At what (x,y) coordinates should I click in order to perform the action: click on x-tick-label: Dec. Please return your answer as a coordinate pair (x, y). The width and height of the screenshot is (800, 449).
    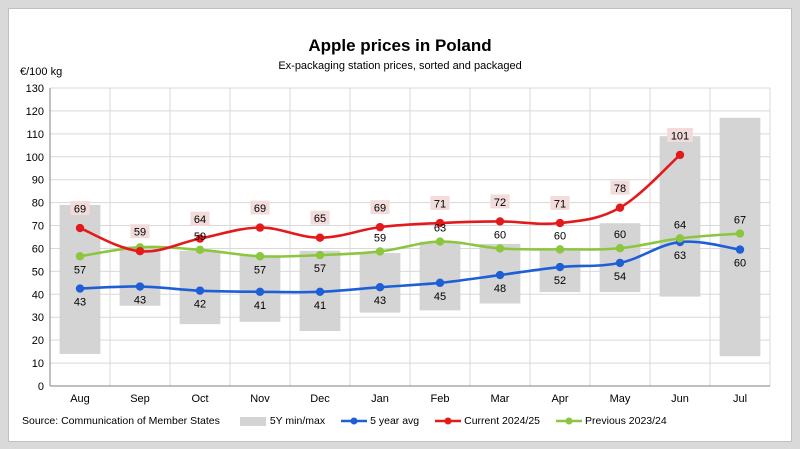
    Looking at the image, I should click on (320, 399).